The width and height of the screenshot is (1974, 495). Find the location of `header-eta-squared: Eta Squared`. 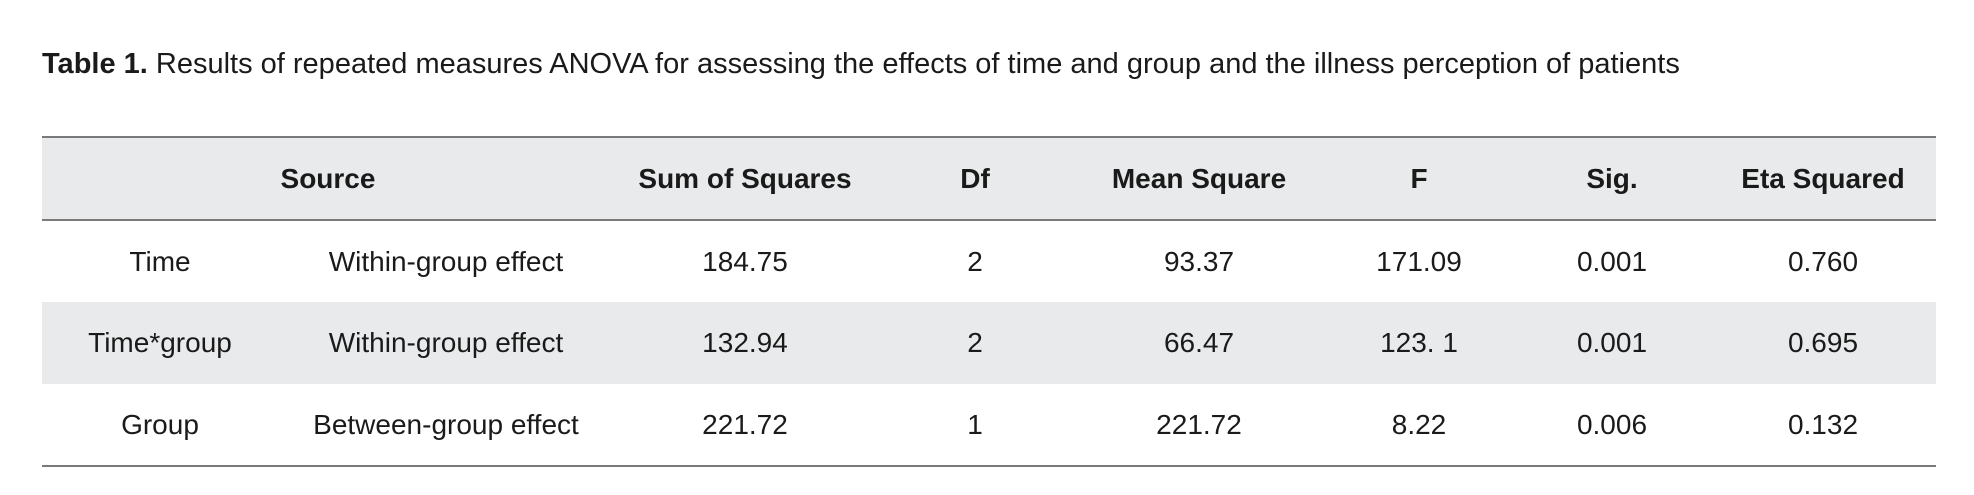

header-eta-squared: Eta Squared is located at coordinates (1823, 178).